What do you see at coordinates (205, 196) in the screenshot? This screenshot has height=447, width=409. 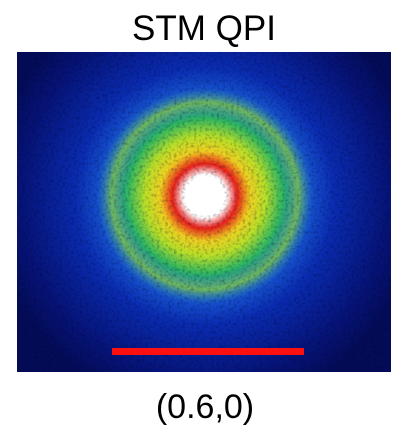 I see `qpi-center` at bounding box center [205, 196].